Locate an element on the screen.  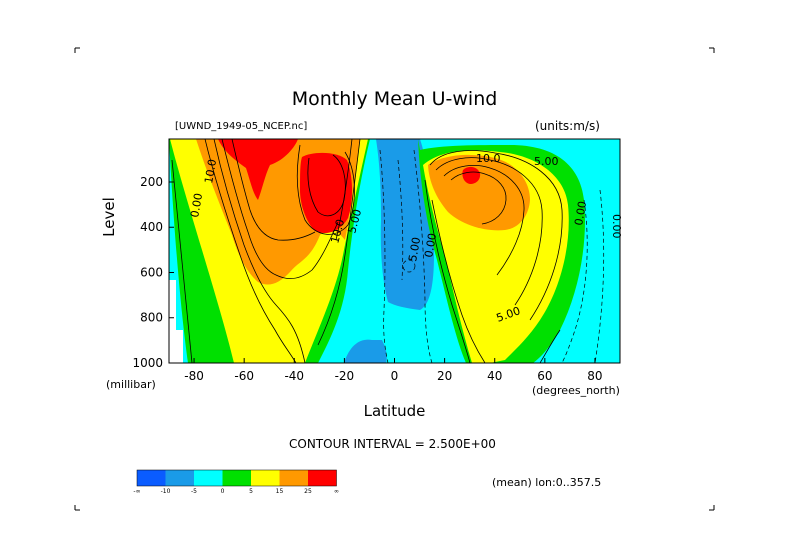
contour-label-n2: 5.00 is located at coordinates (546, 161).